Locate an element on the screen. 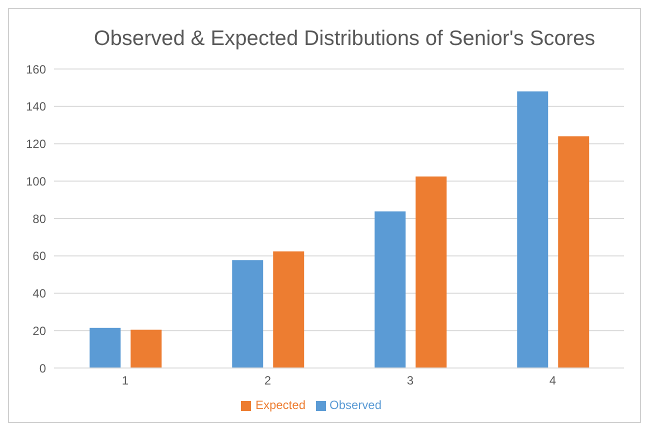 This screenshot has height=431, width=649. legend-label: Expected is located at coordinates (280, 405).